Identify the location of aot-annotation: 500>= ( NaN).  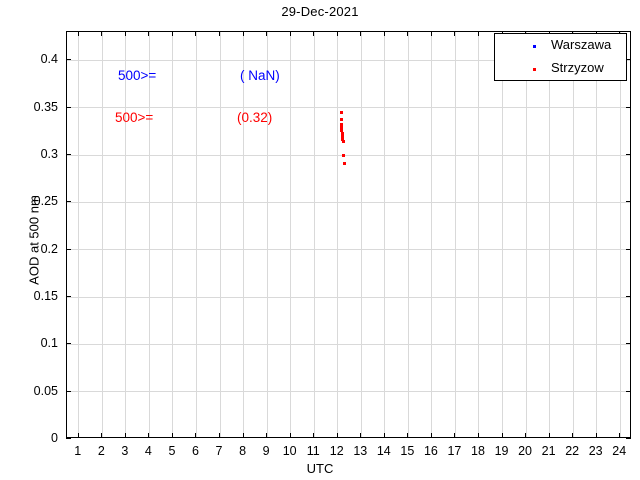
(199, 75).